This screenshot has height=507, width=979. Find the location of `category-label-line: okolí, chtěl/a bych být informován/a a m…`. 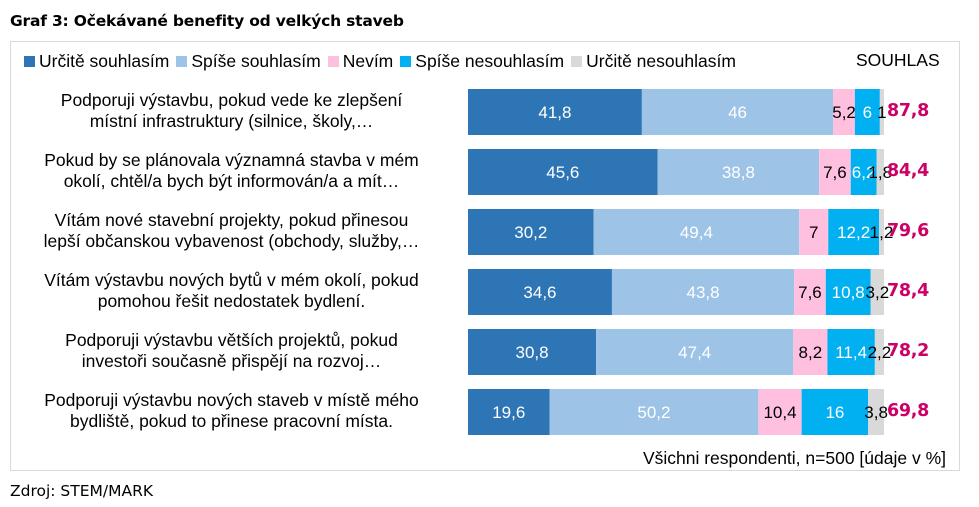

category-label-line: okolí, chtěl/a bych být informován/a a m… is located at coordinates (231, 181).